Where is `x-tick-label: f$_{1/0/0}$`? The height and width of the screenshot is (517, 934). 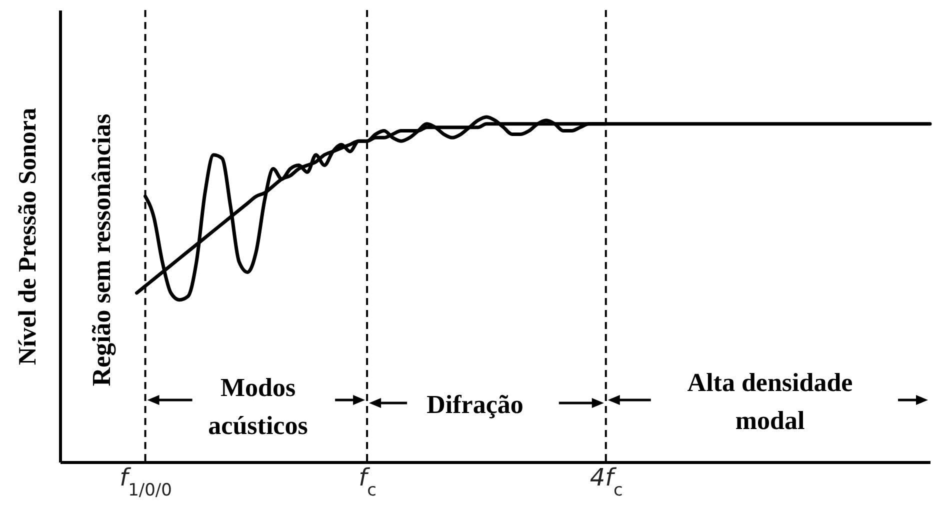
x-tick-label: f$_{1/0/0}$ is located at coordinates (146, 482).